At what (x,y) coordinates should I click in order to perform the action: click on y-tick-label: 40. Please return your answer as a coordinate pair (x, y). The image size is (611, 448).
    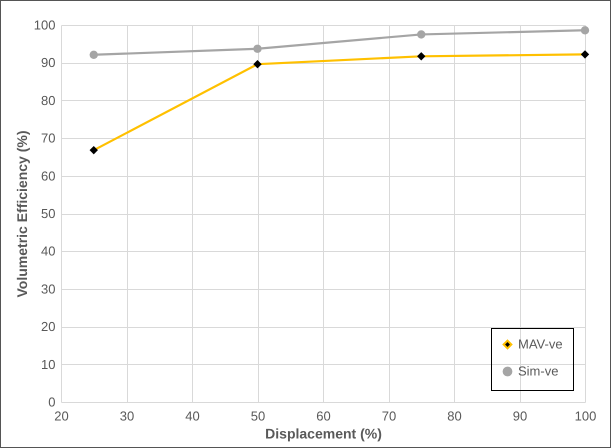
    Looking at the image, I should click on (48, 251).